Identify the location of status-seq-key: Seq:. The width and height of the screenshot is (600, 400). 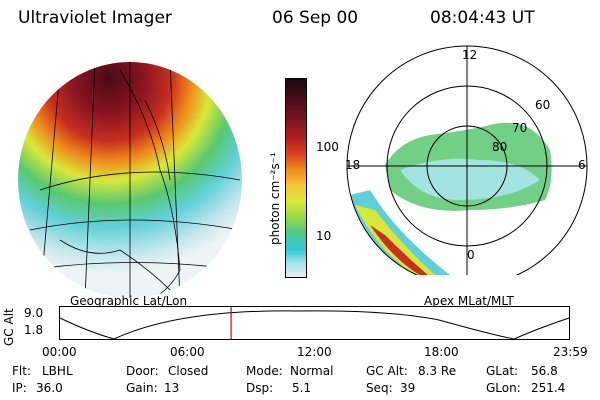
(379, 388).